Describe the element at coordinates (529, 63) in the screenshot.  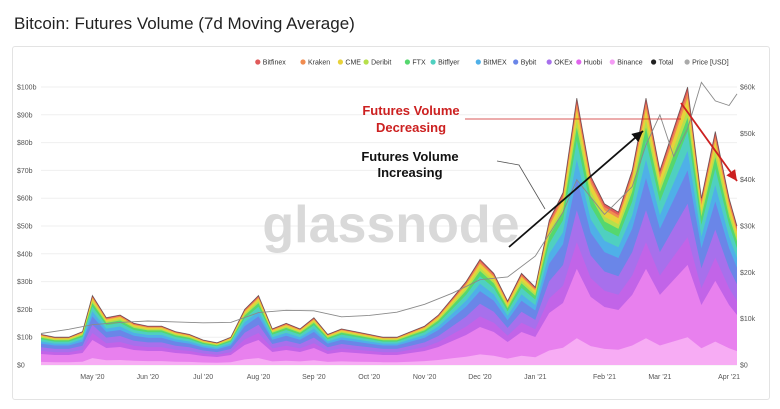
I see `legend-label: Bybit` at that location.